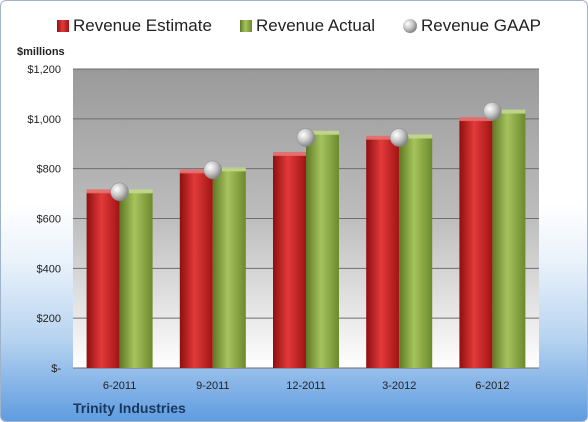  What do you see at coordinates (49, 170) in the screenshot?
I see `y-tick-label: $800` at bounding box center [49, 170].